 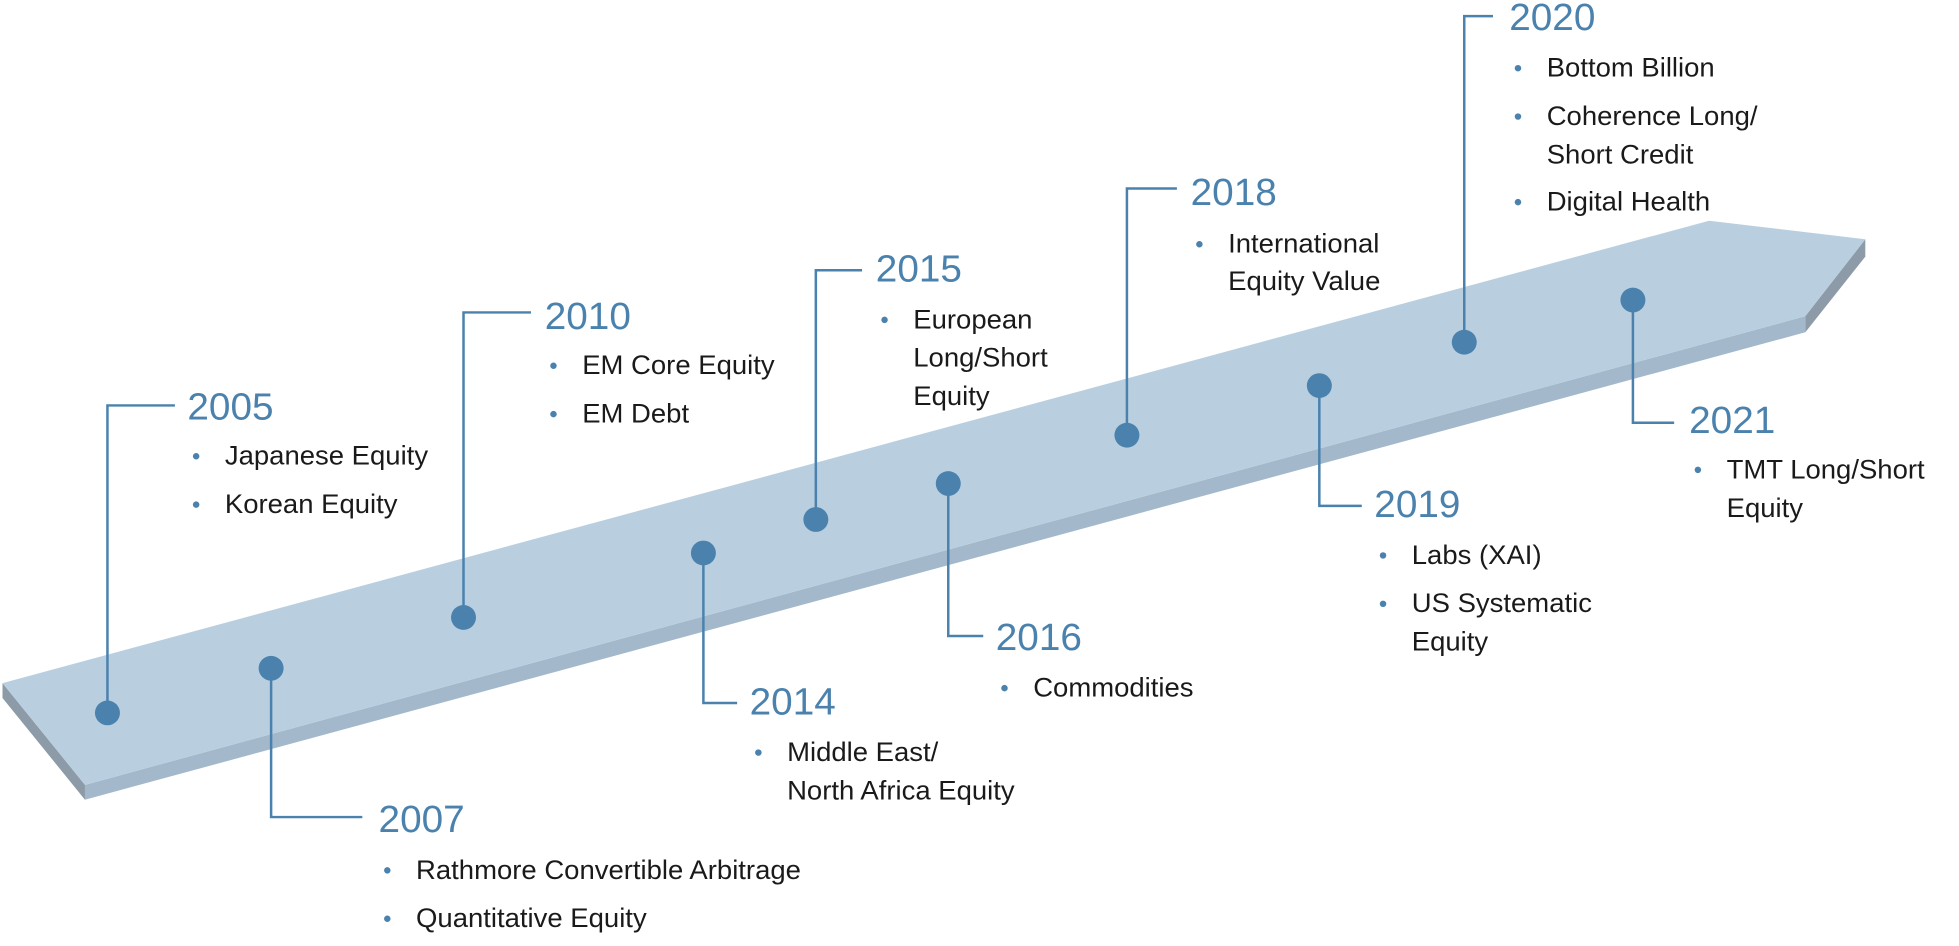 What do you see at coordinates (326, 455) in the screenshot?
I see `event-item: Japanese Equity` at bounding box center [326, 455].